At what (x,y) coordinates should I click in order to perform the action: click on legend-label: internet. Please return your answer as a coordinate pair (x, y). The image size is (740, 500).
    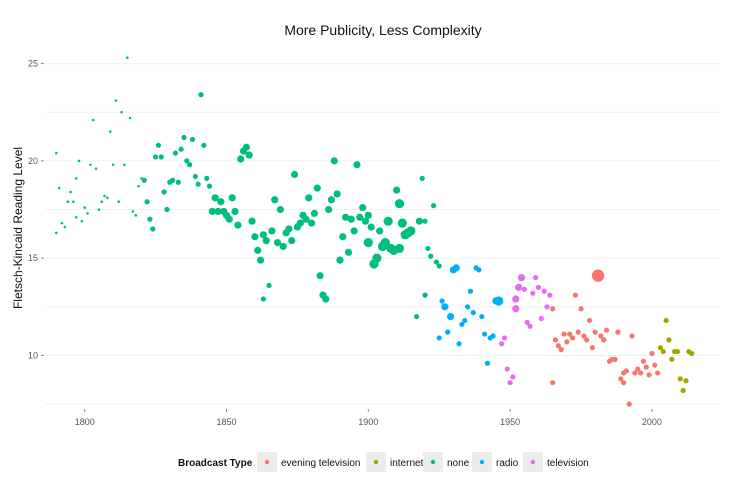
    Looking at the image, I should click on (407, 463).